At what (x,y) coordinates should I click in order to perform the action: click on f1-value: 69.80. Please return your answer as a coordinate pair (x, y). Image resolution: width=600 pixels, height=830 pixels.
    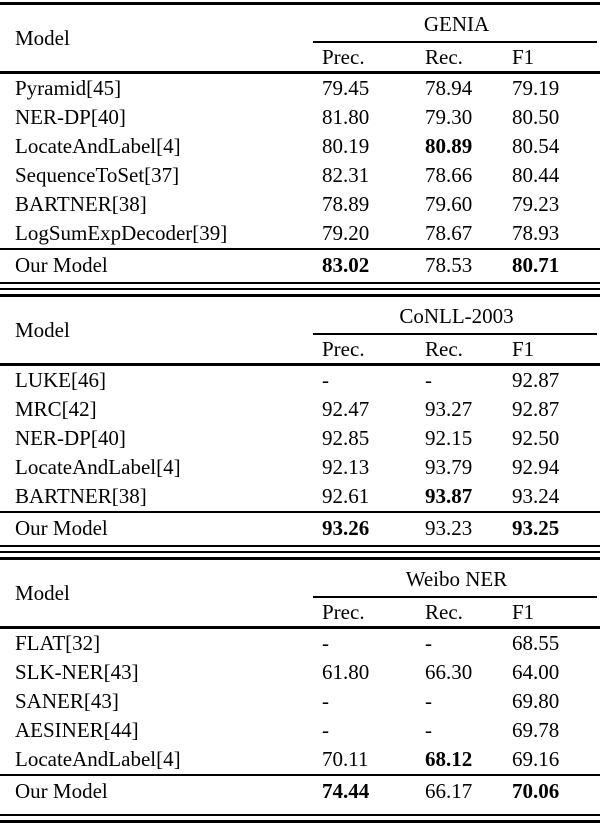
    Looking at the image, I should click on (536, 701).